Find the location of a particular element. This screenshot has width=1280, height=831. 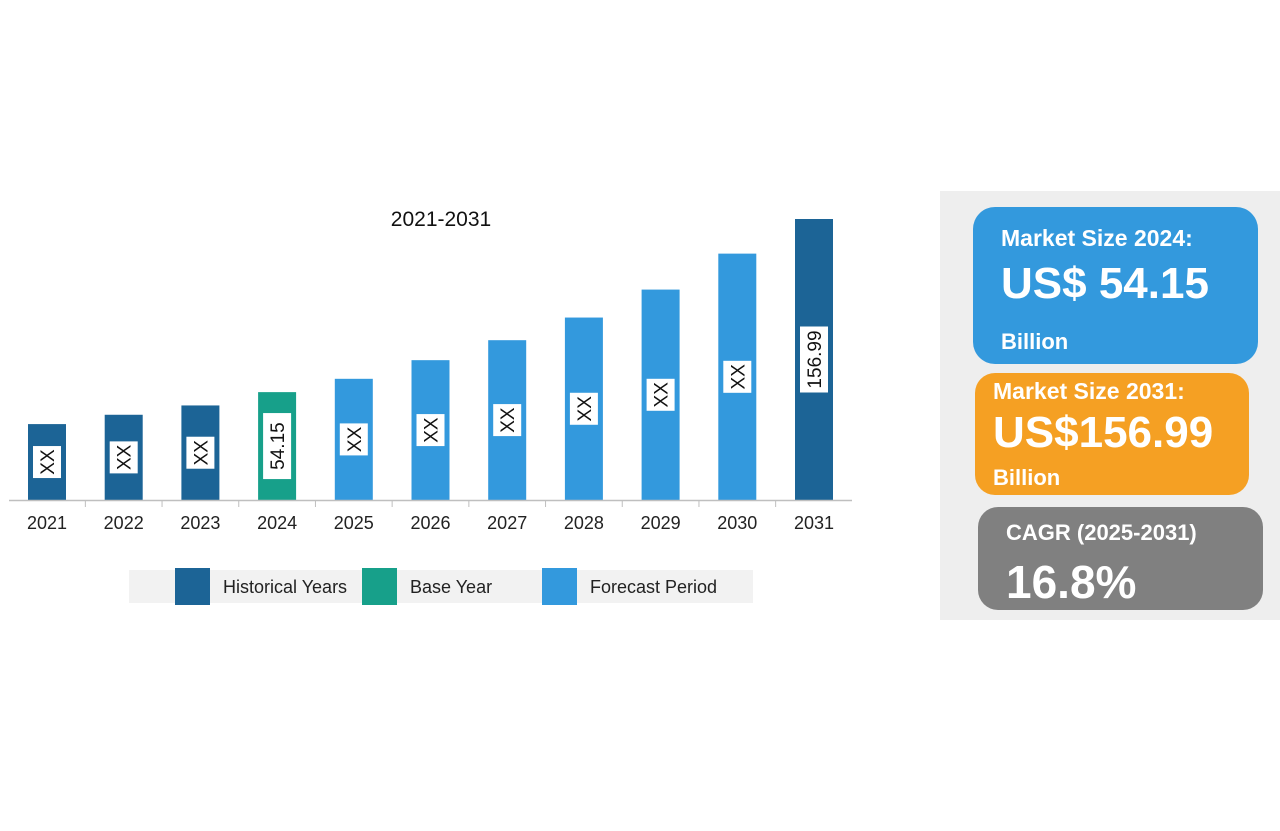

market-size-2024-label: Market Size 2024: is located at coordinates (1097, 238).